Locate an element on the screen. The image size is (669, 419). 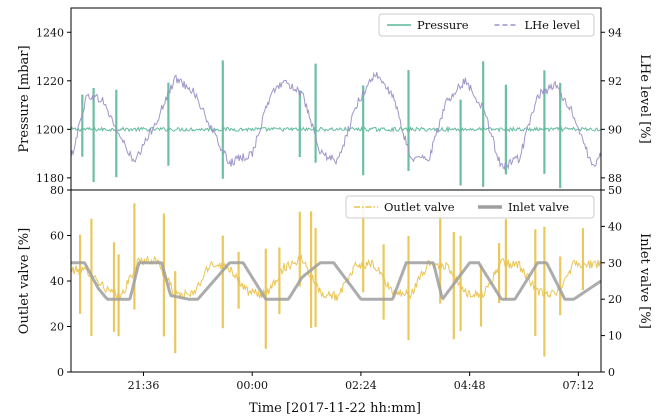
y-tick-label: 1200 is located at coordinates (50, 129).